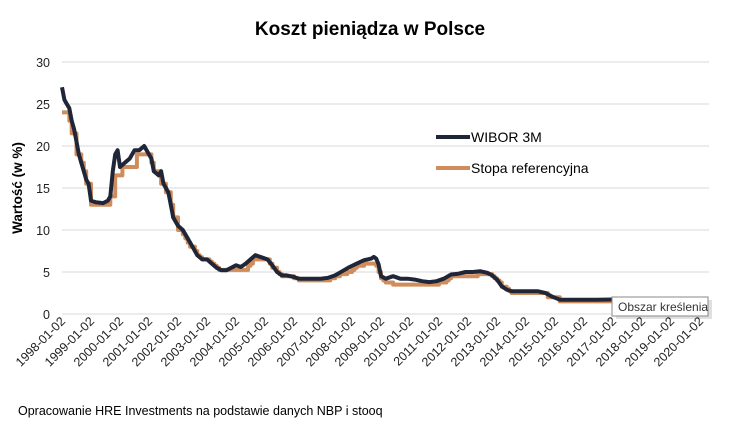 This screenshot has height=428, width=737. What do you see at coordinates (46, 315) in the screenshot?
I see `y-tick-label: 0` at bounding box center [46, 315].